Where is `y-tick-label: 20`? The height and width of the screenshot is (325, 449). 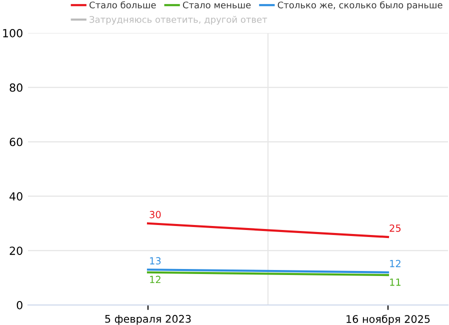
y-tick-label: 20 is located at coordinates (16, 250).